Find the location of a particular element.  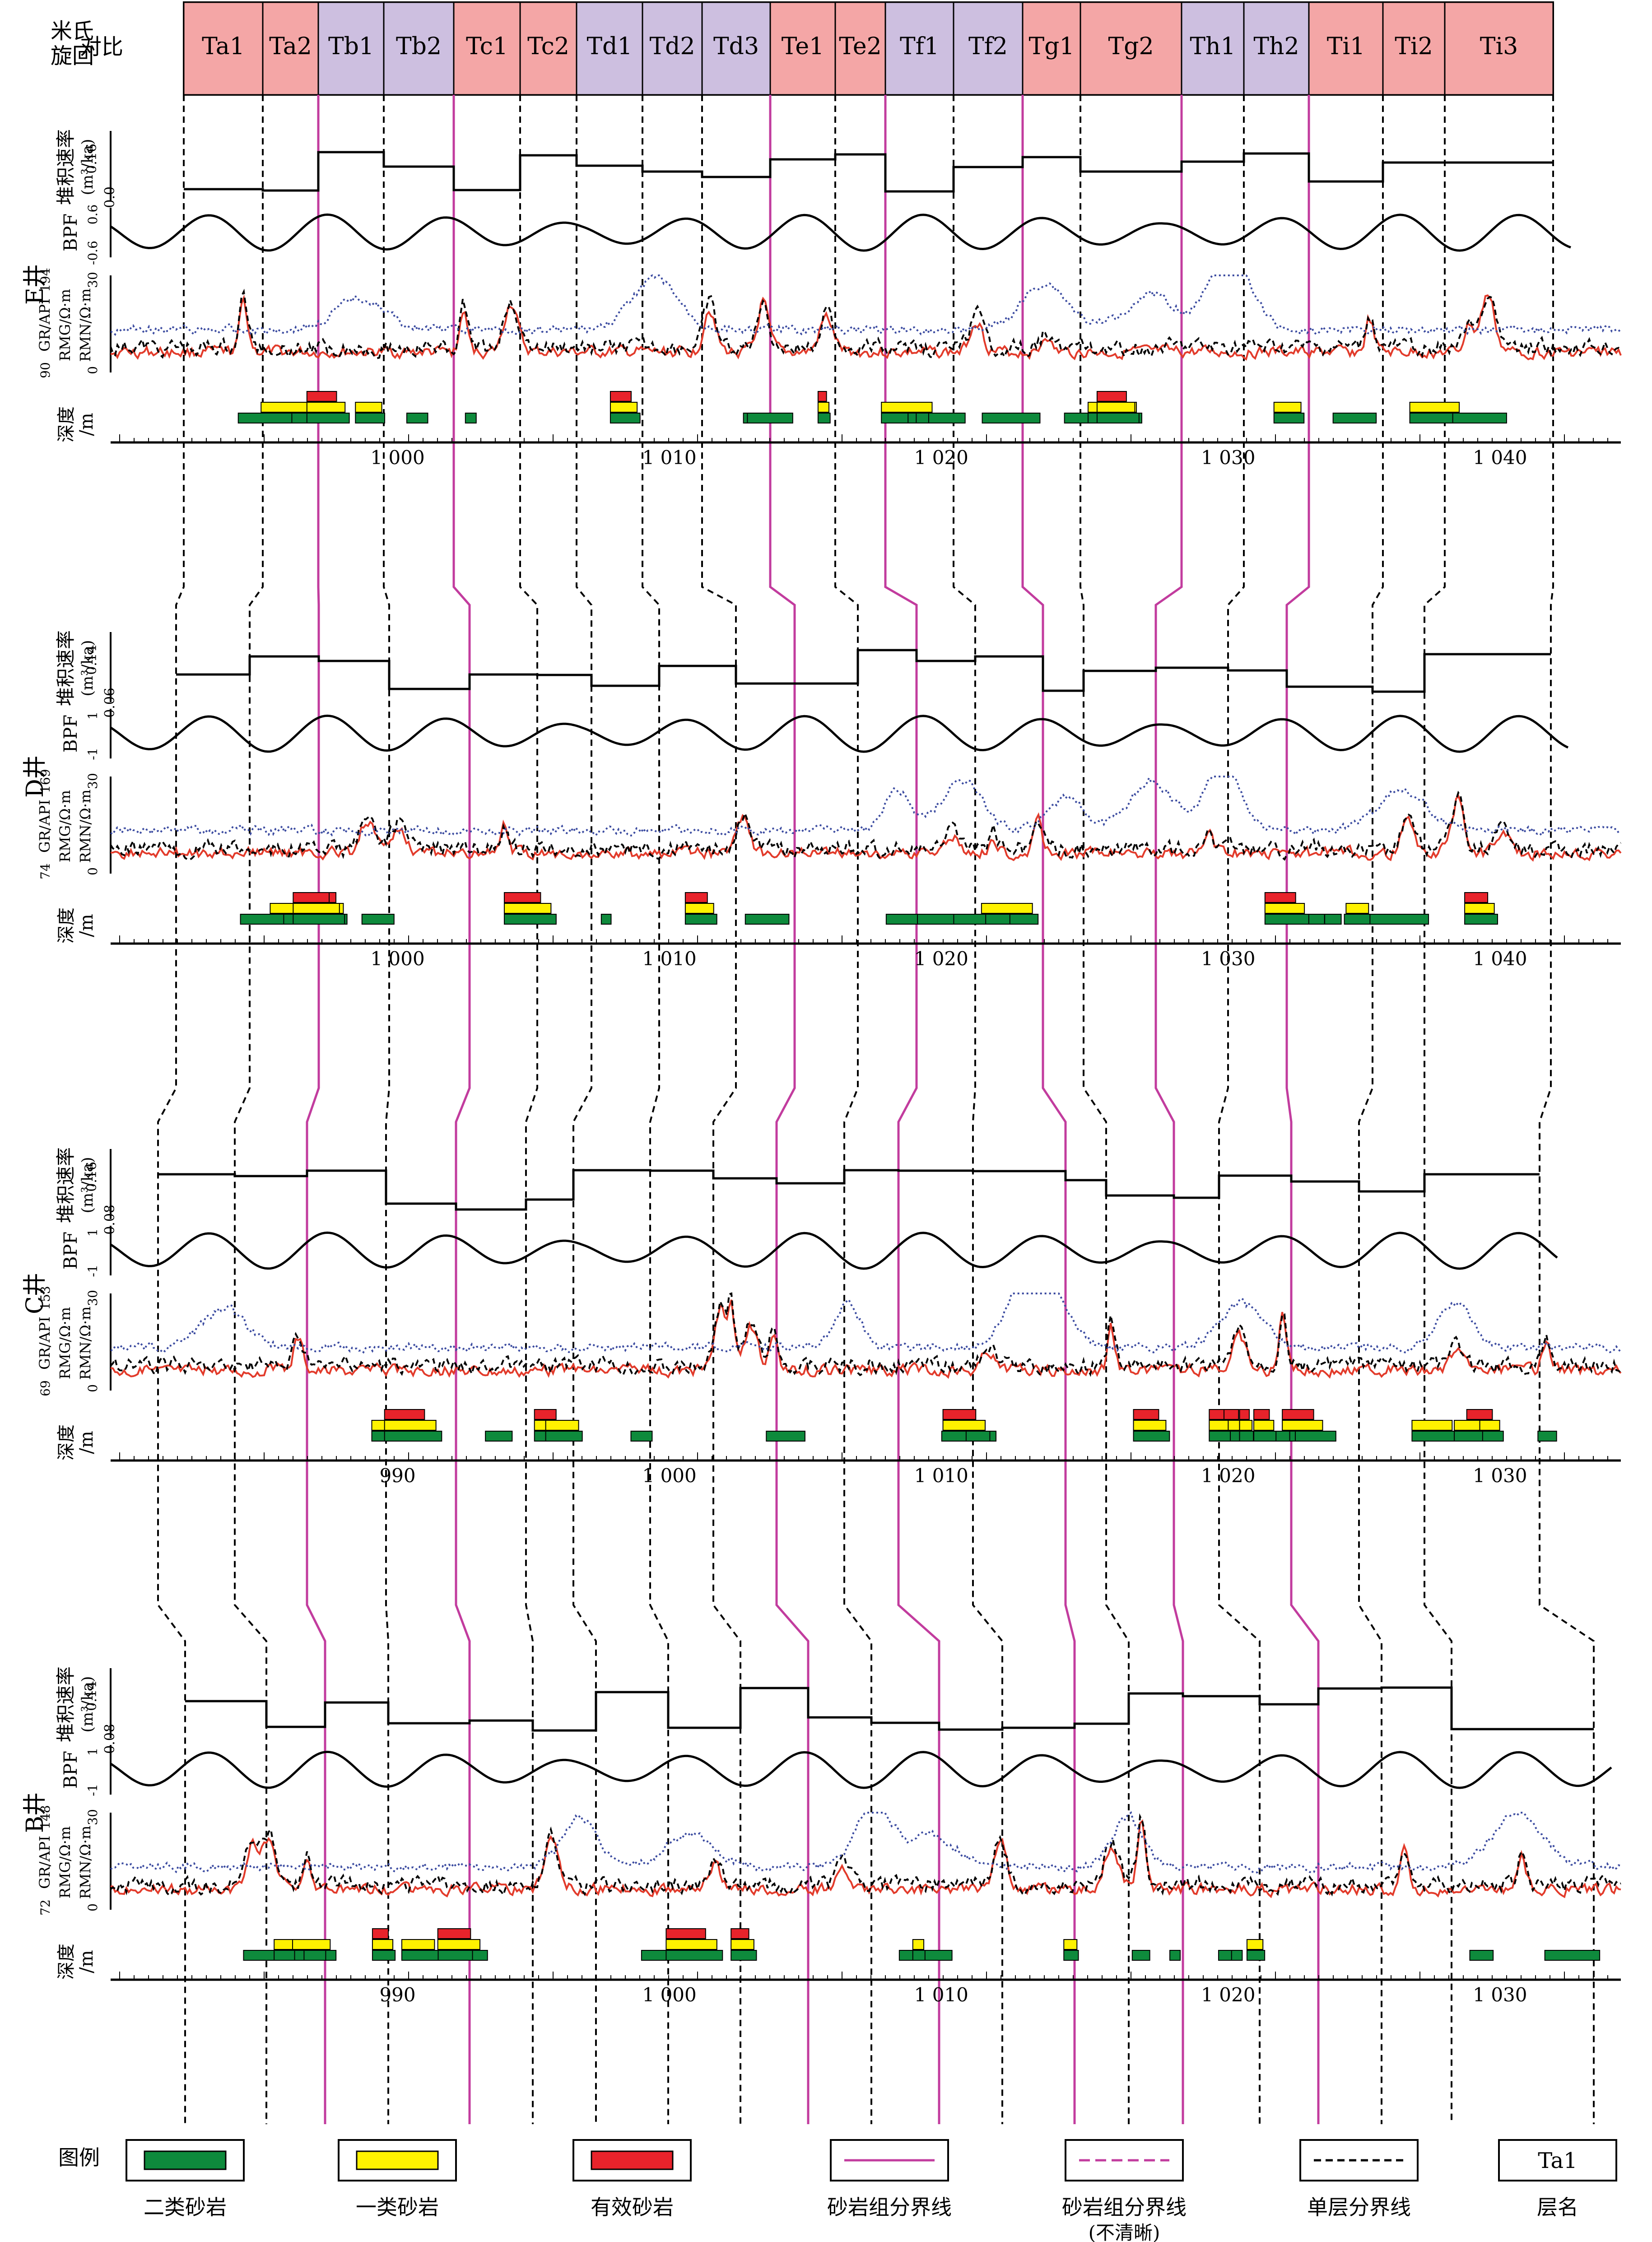

depth-unit: /m is located at coordinates (86, 424).